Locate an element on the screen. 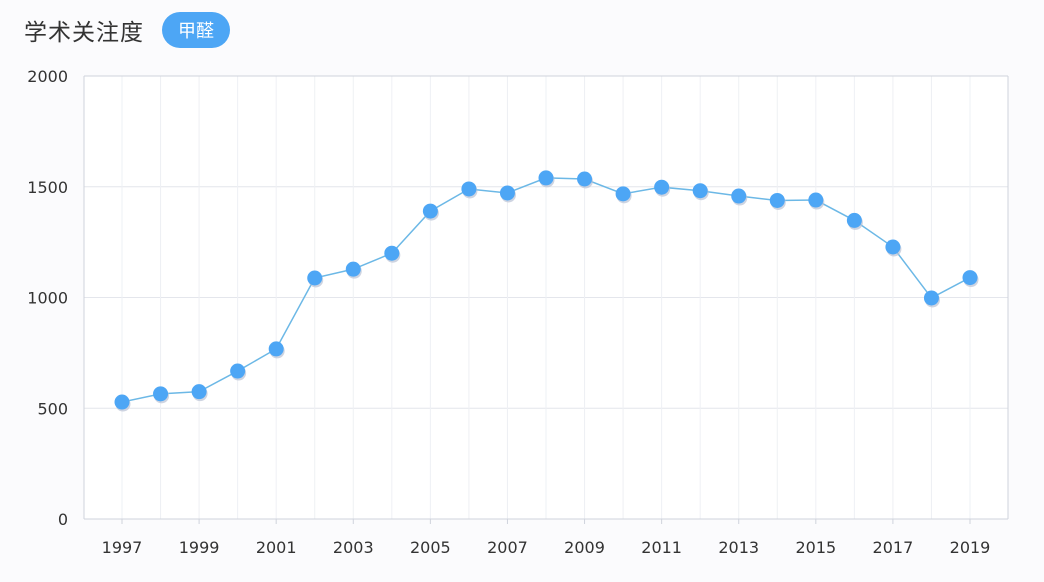 Image resolution: width=1044 pixels, height=582 pixels. x-tick-label: 1999 is located at coordinates (199, 547).